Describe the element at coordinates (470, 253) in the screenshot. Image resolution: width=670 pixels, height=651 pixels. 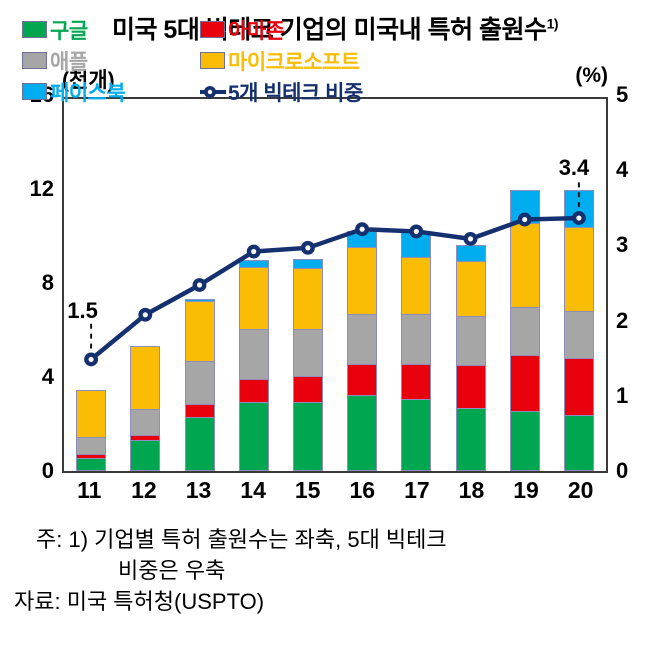
I see `bar-segment-페이스북-18` at that location.